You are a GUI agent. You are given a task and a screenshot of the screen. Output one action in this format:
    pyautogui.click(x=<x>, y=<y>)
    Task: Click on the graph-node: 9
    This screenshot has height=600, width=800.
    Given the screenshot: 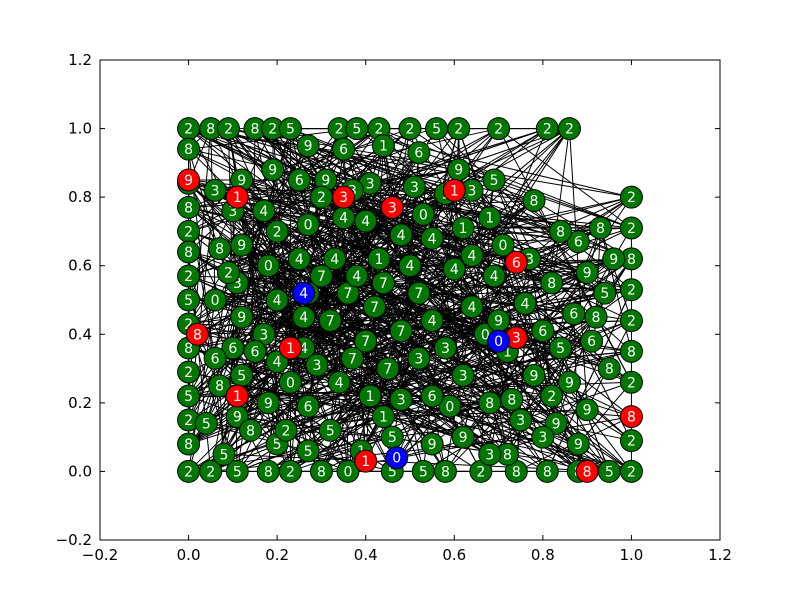 What is the action you would take?
    pyautogui.click(x=268, y=403)
    